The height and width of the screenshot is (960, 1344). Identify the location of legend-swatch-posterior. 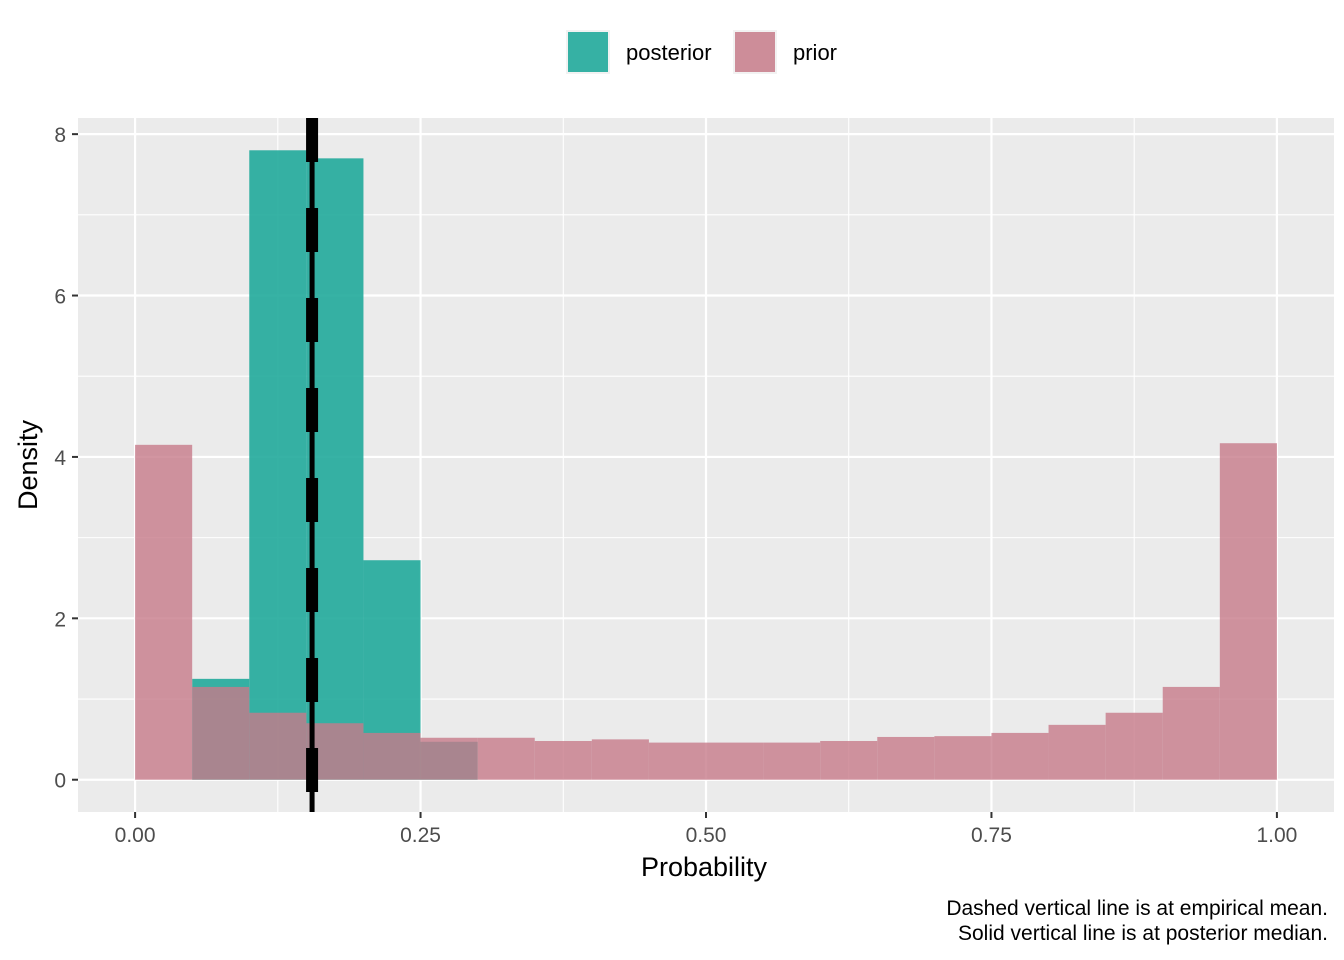
(588, 52).